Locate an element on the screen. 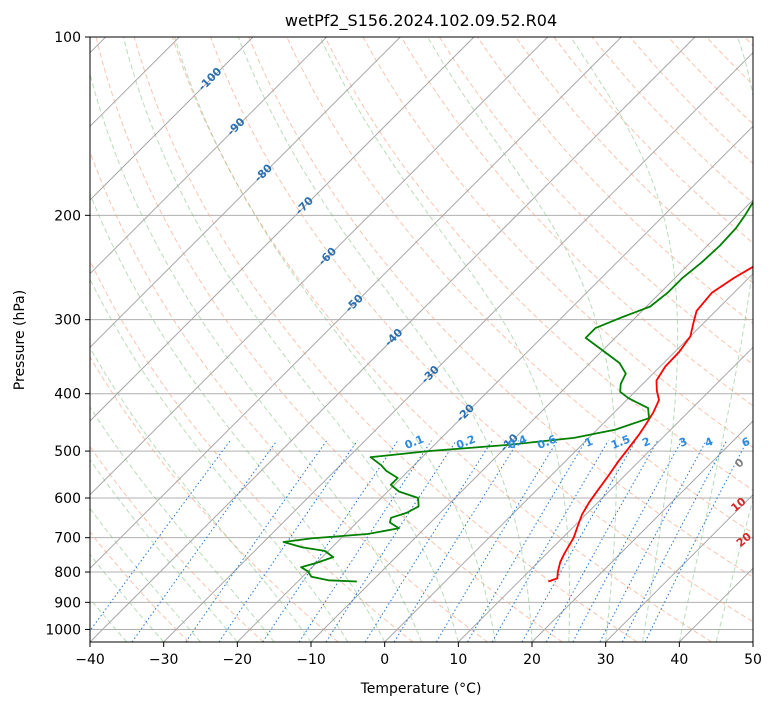 This screenshot has width=775, height=708. y-axis-ticks: 1000 900 800 700 600 500 400 300 200 100 is located at coordinates (67, 334).